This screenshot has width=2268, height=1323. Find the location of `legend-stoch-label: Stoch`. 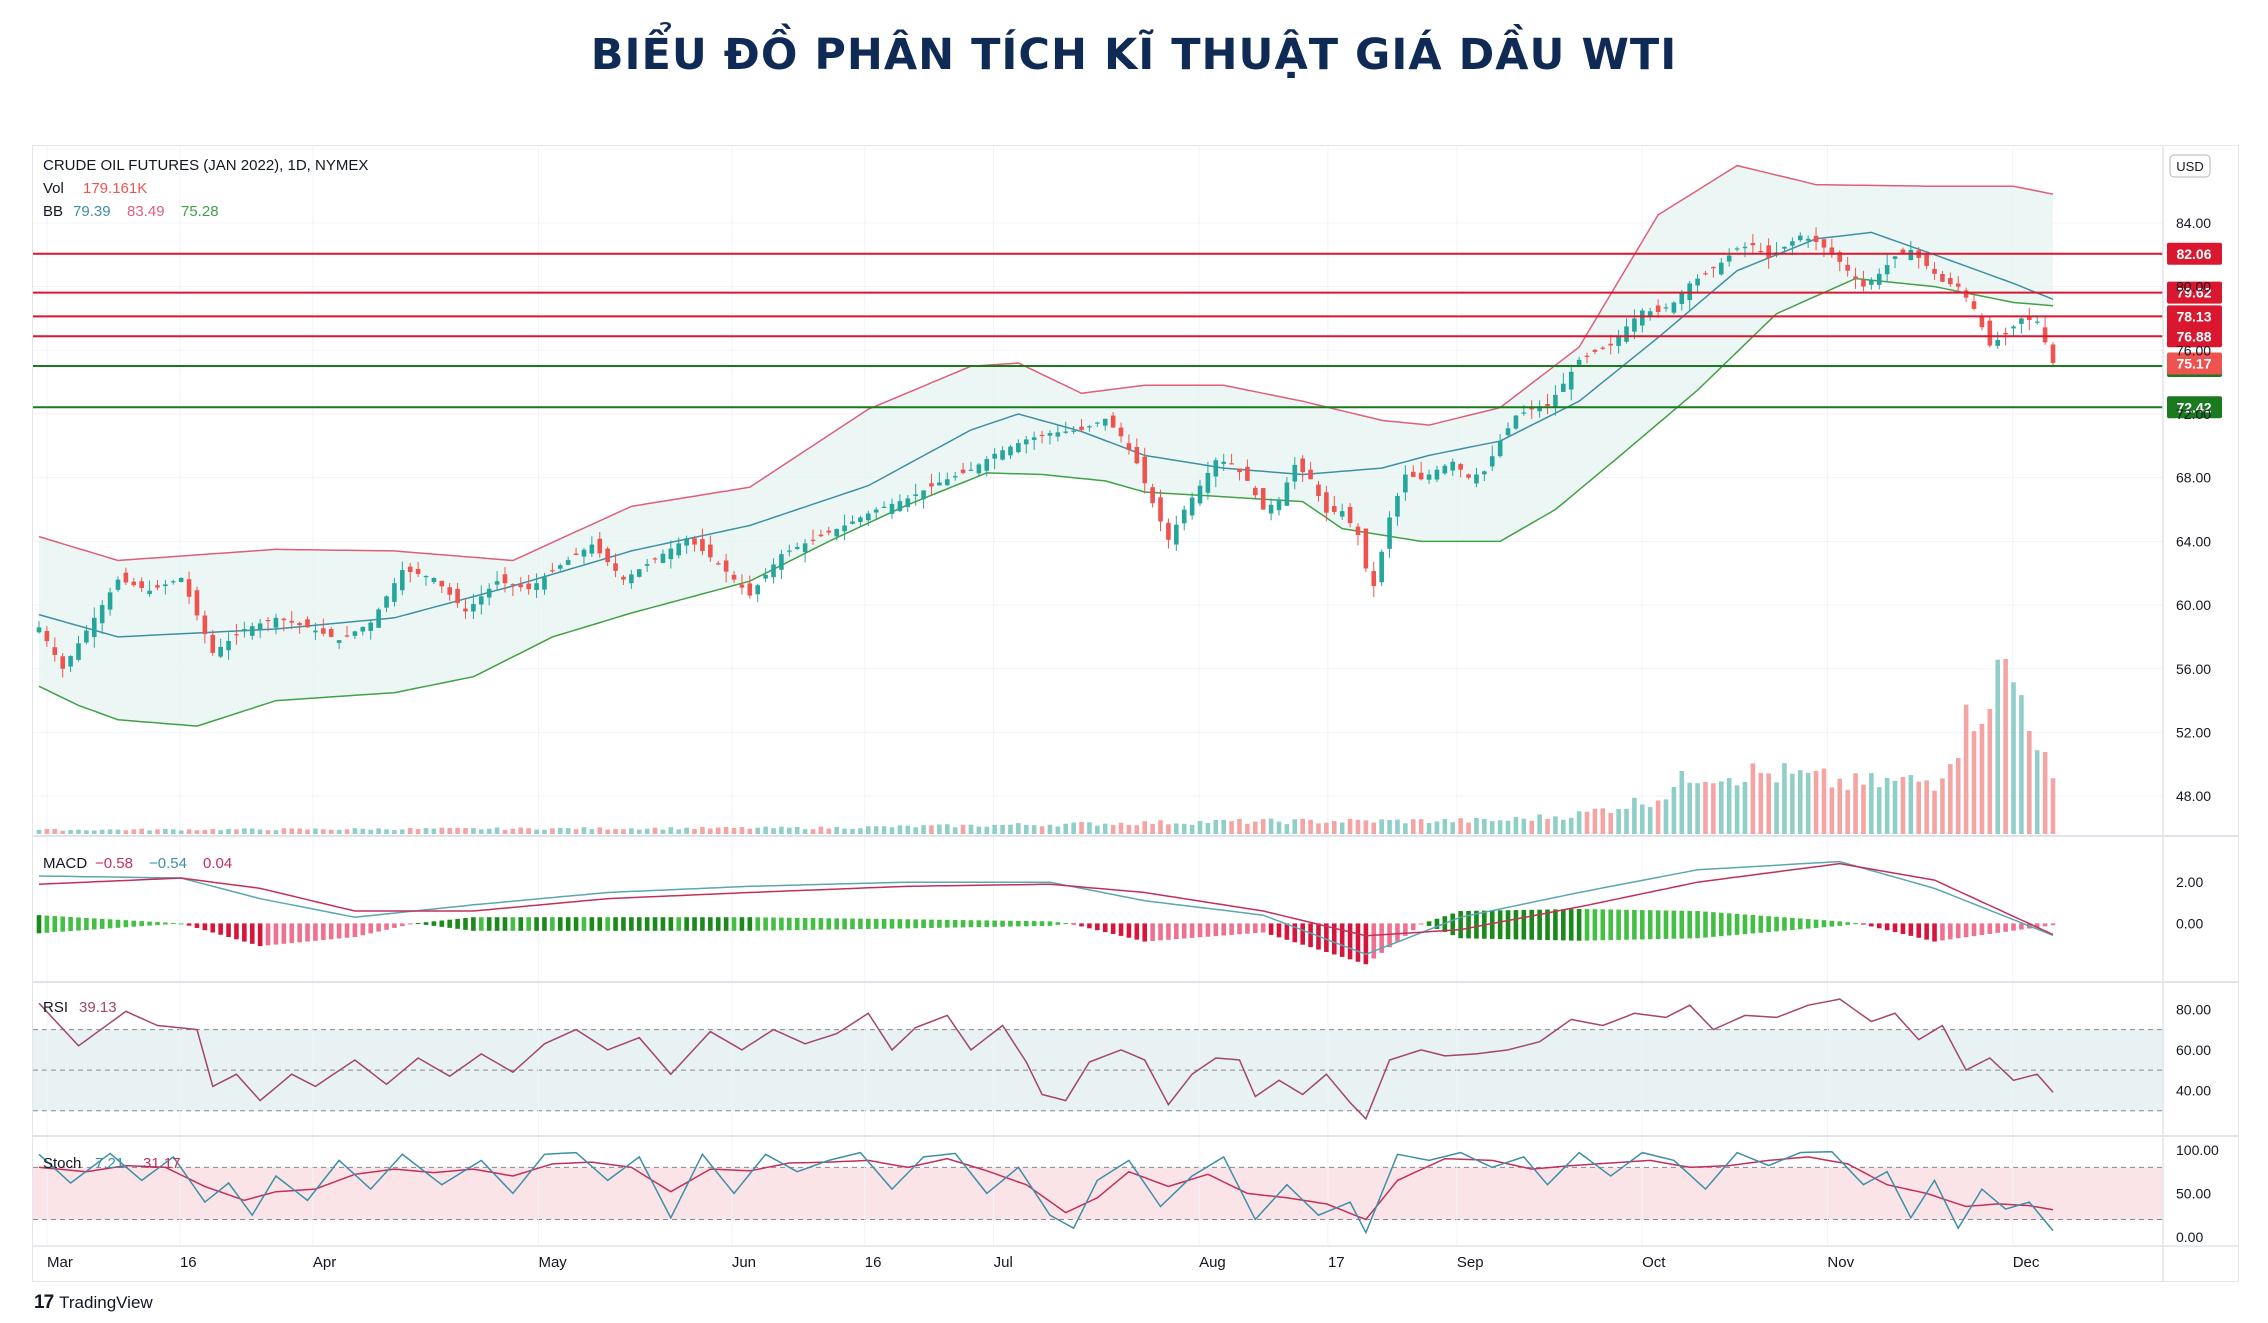

legend-stoch-label: Stoch is located at coordinates (62, 1163).